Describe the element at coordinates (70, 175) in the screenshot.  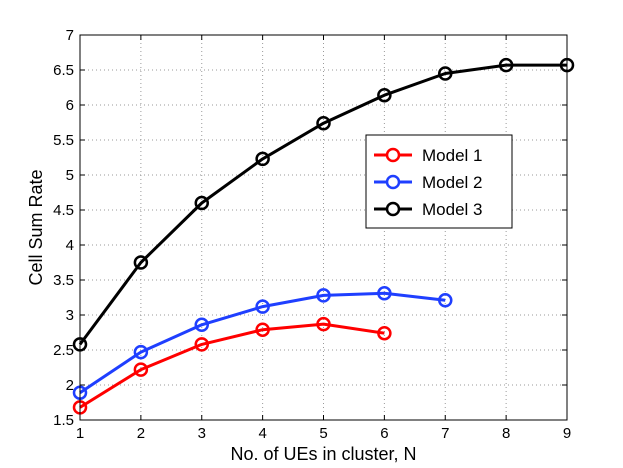
I see `y-tick-label: 5` at that location.